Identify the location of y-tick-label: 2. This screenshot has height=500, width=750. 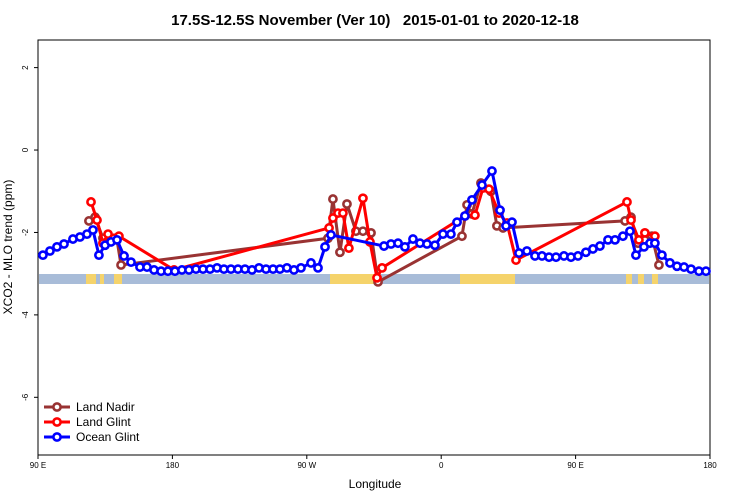
(25, 67).